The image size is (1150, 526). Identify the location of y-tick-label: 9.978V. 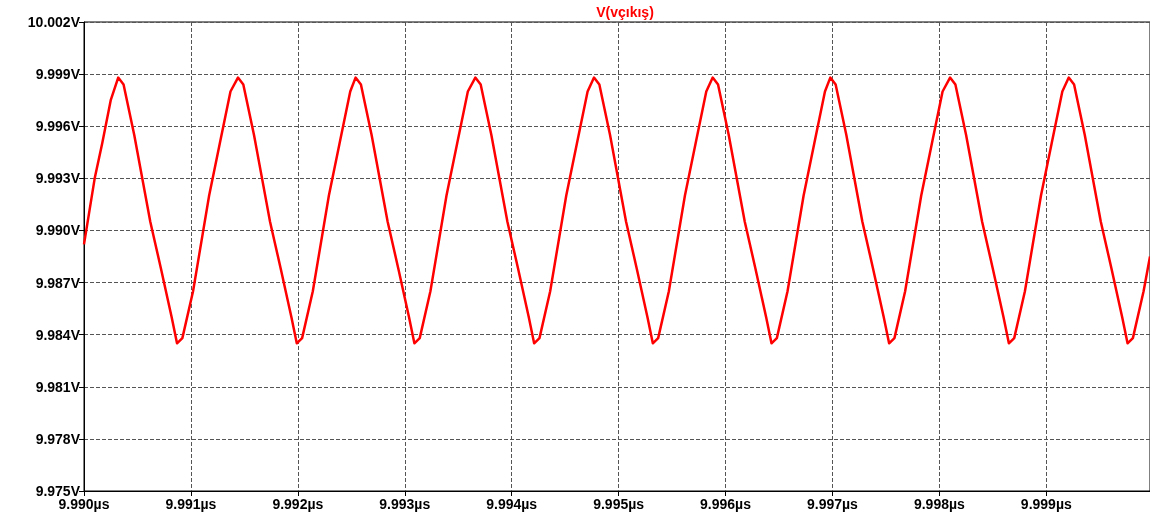
(58, 438).